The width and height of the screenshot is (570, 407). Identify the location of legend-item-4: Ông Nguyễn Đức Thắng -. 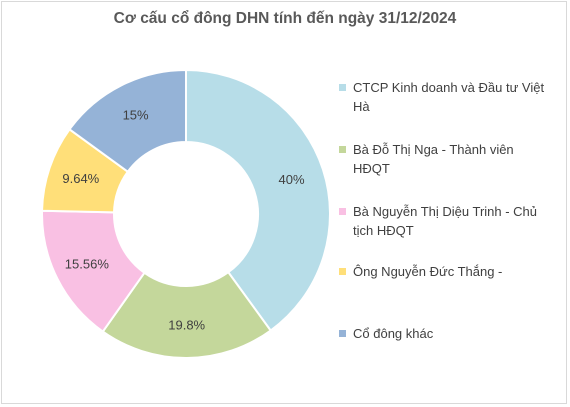
(446, 271).